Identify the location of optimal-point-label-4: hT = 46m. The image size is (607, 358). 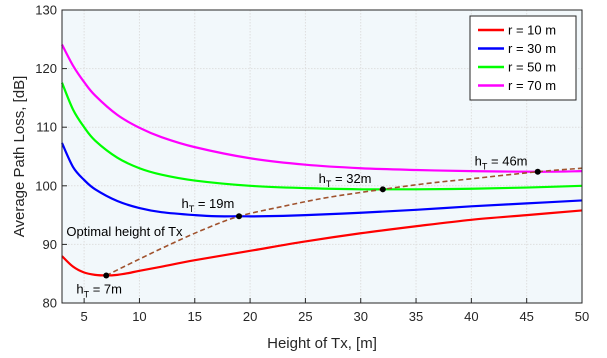
(501, 162).